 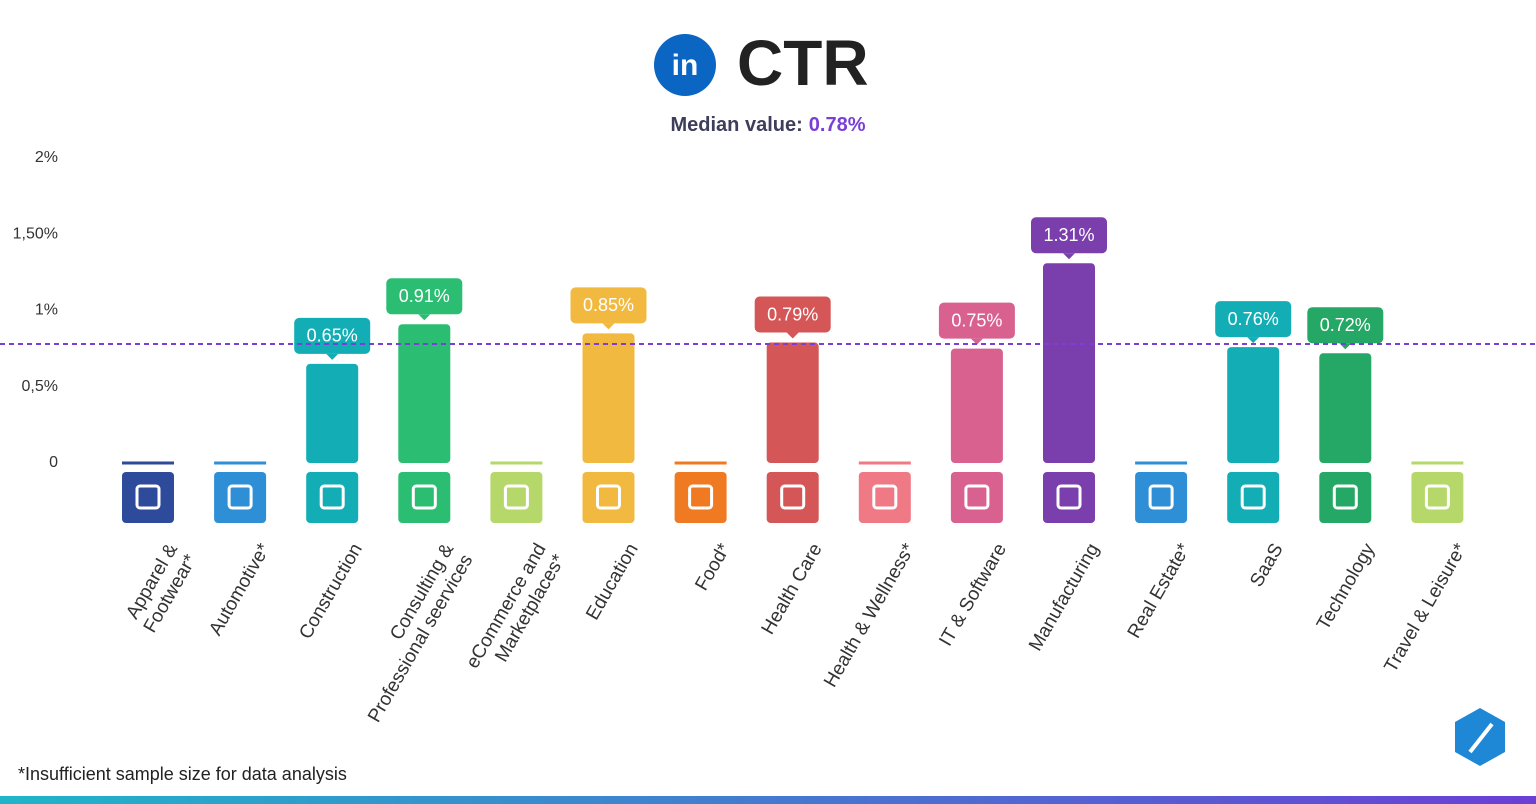 I want to click on value-label: 0.65%, so click(x=332, y=336).